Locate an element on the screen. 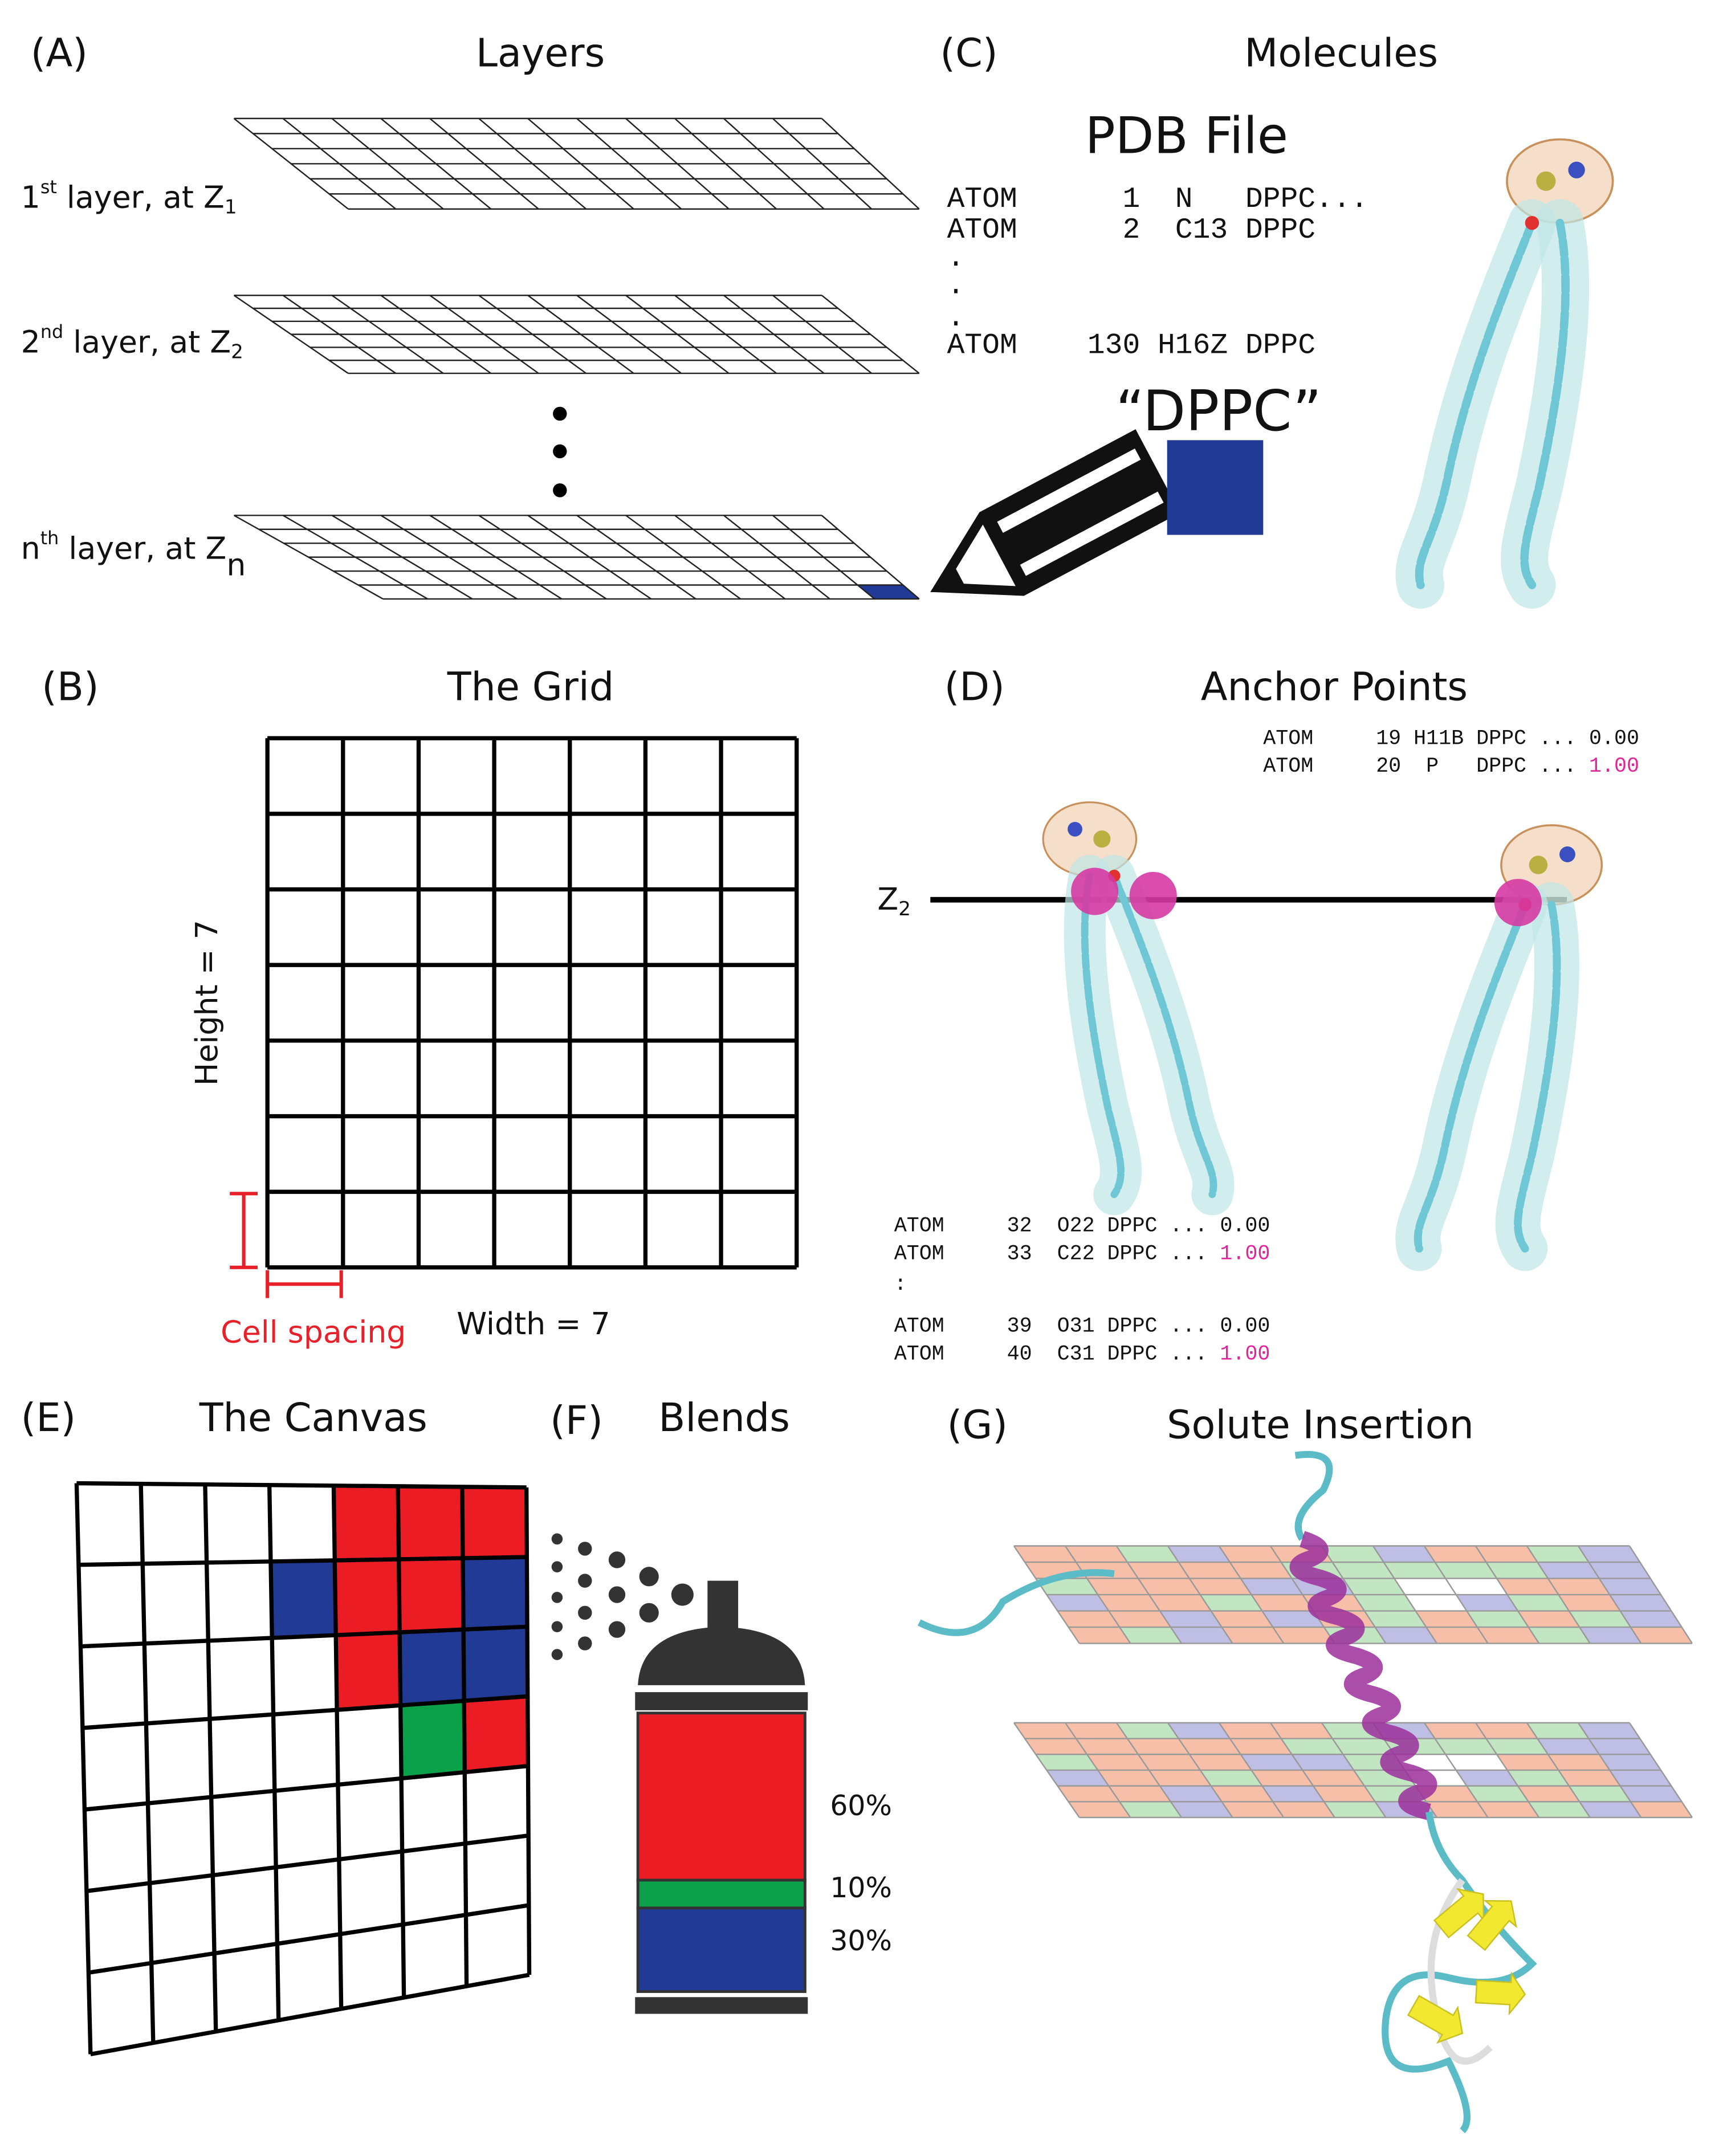 This screenshot has height=2156, width=1727. plane-label: Z2 is located at coordinates (894, 900).